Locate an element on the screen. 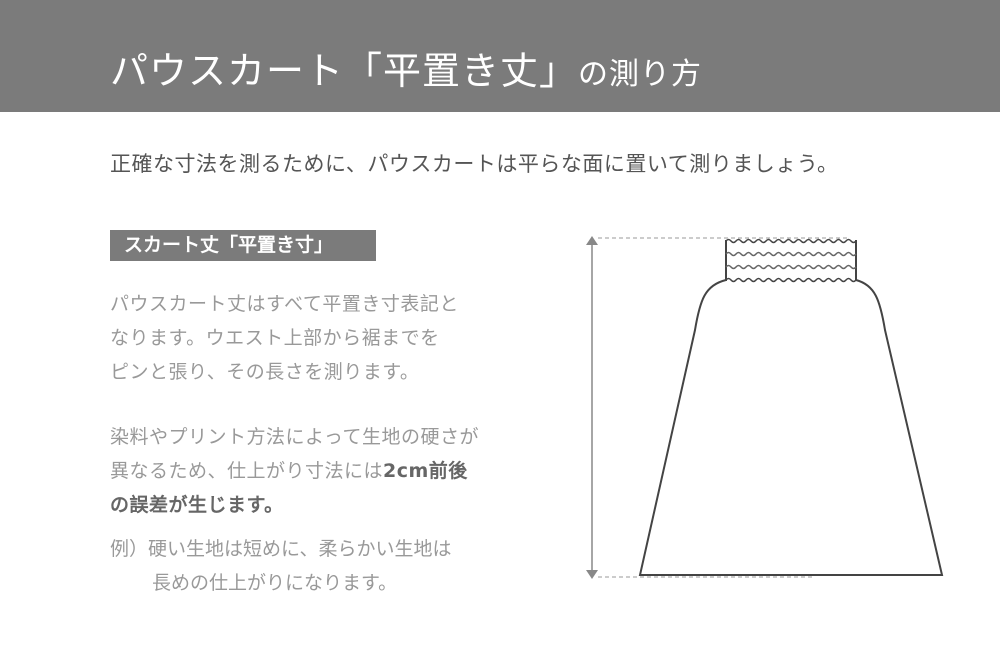  paragraph-line: ピンと張り、その長さを測ります。 is located at coordinates (265, 372).